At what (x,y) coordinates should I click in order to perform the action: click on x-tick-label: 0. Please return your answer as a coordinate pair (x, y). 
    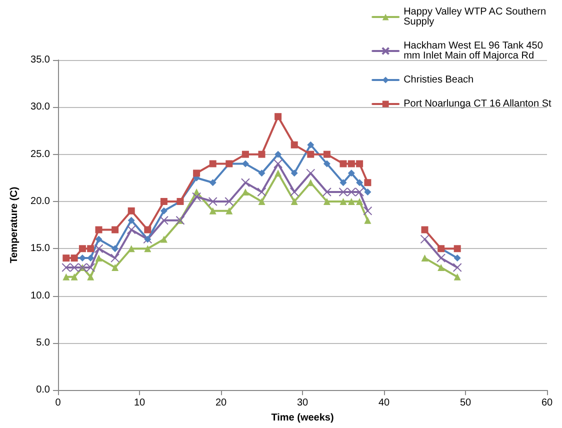
    Looking at the image, I should click on (58, 403).